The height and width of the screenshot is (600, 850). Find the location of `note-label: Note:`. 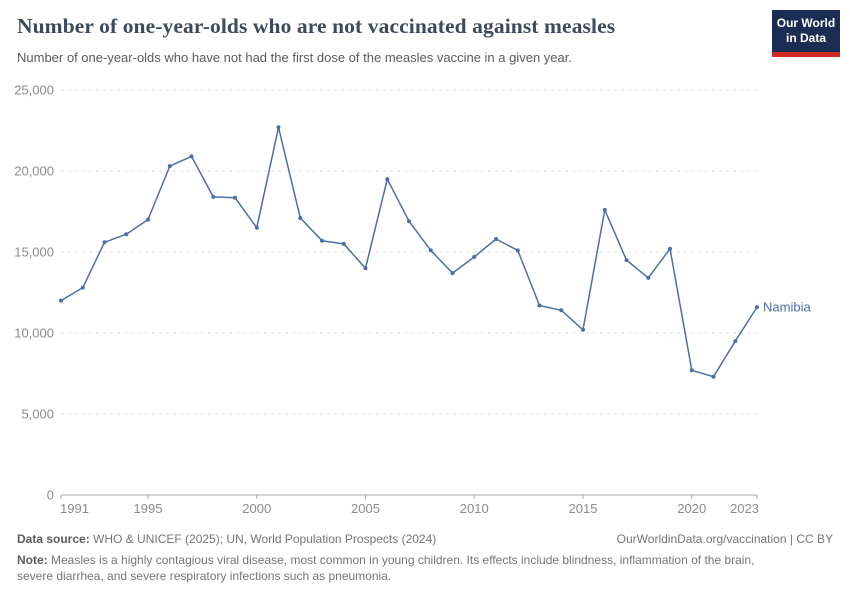

note-label: Note: is located at coordinates (32, 560).